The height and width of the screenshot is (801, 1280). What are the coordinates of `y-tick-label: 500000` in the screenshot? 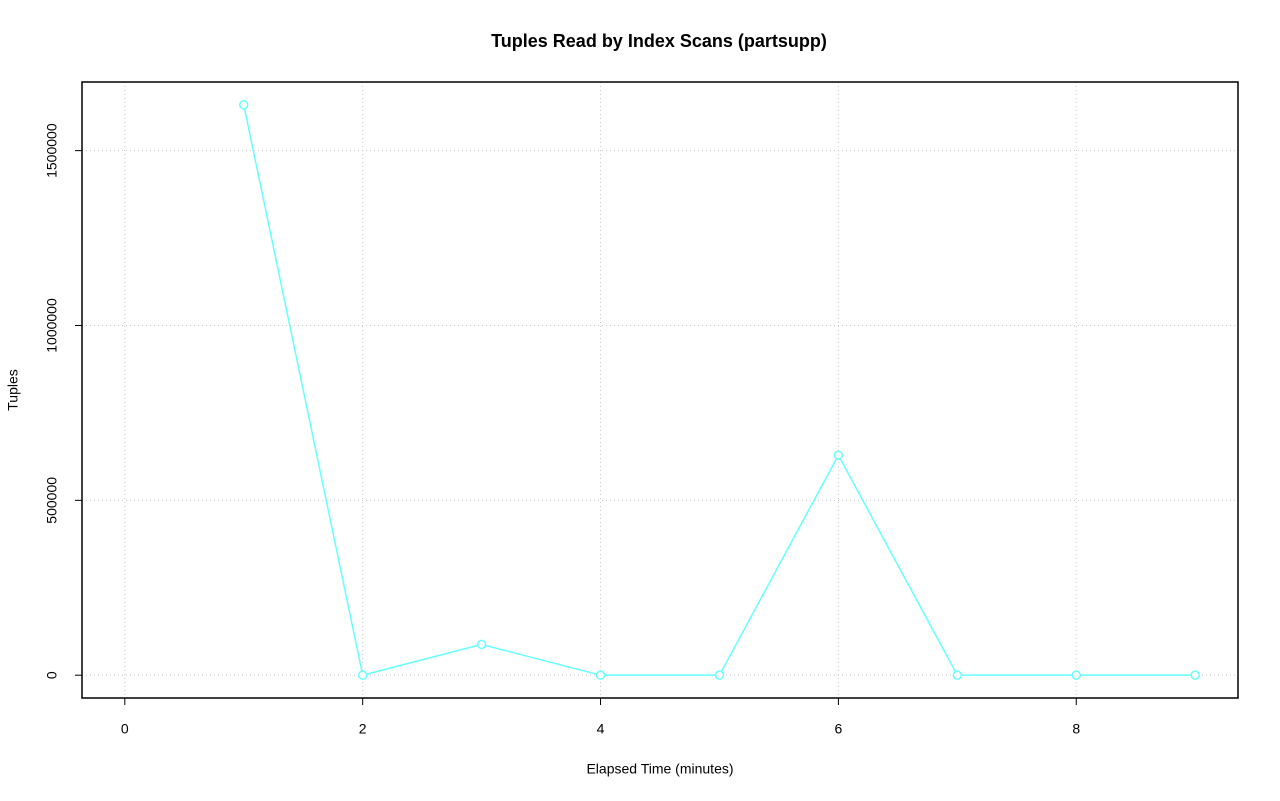 It's located at (52, 500).